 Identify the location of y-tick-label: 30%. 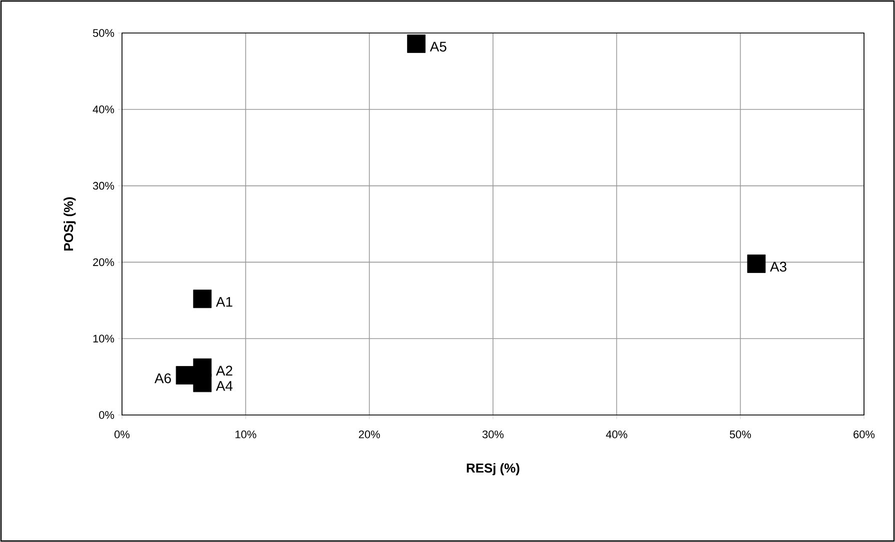
(103, 186).